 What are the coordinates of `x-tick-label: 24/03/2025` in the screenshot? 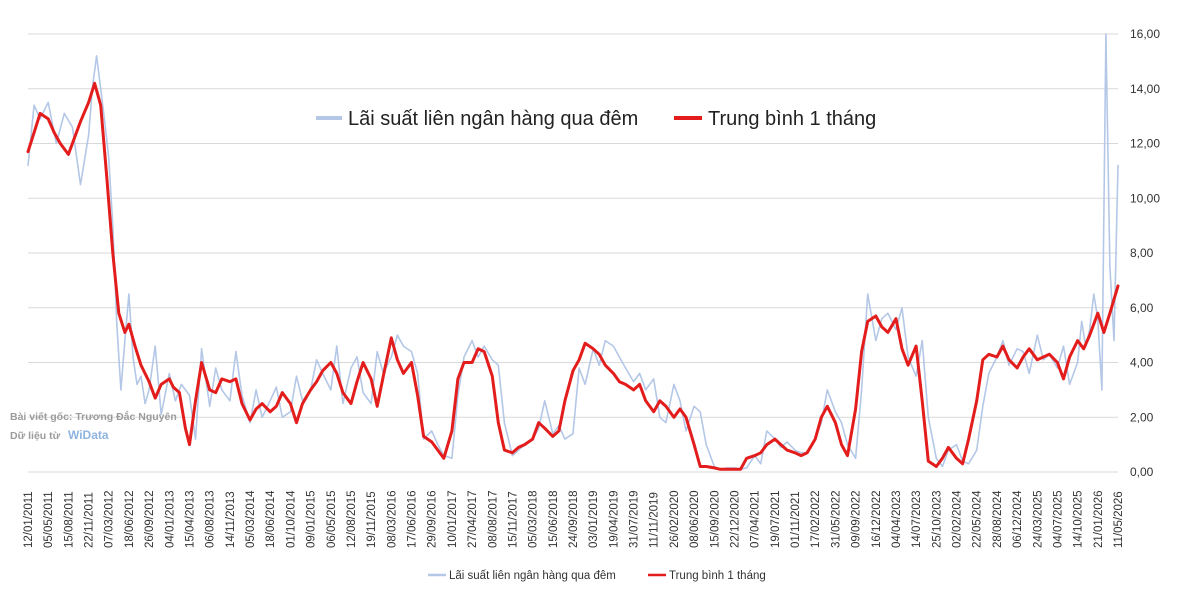 It's located at (1038, 519).